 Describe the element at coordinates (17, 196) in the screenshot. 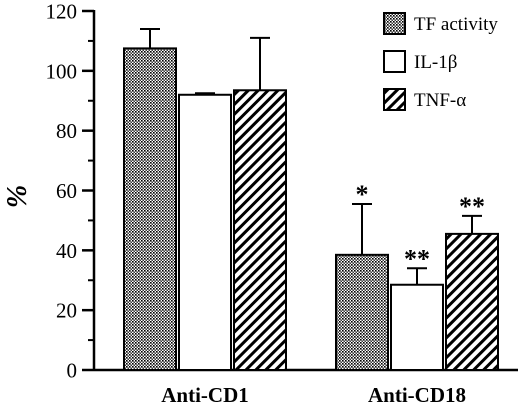

I see `y-axis-label: %` at that location.